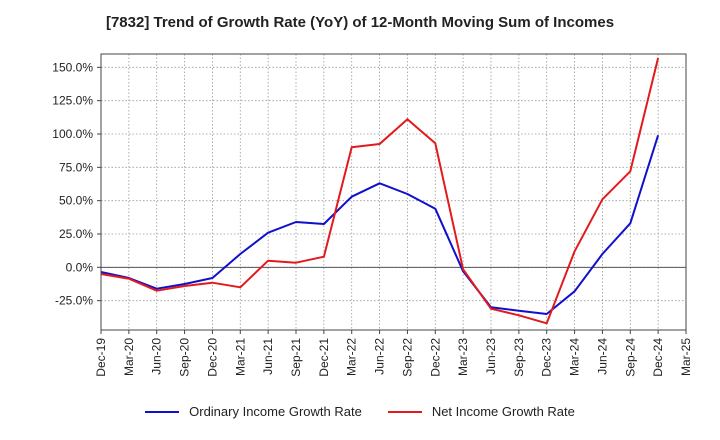 This screenshot has height=440, width=720. Describe the element at coordinates (268, 356) in the screenshot. I see `x-tick-label: Jun-21` at that location.